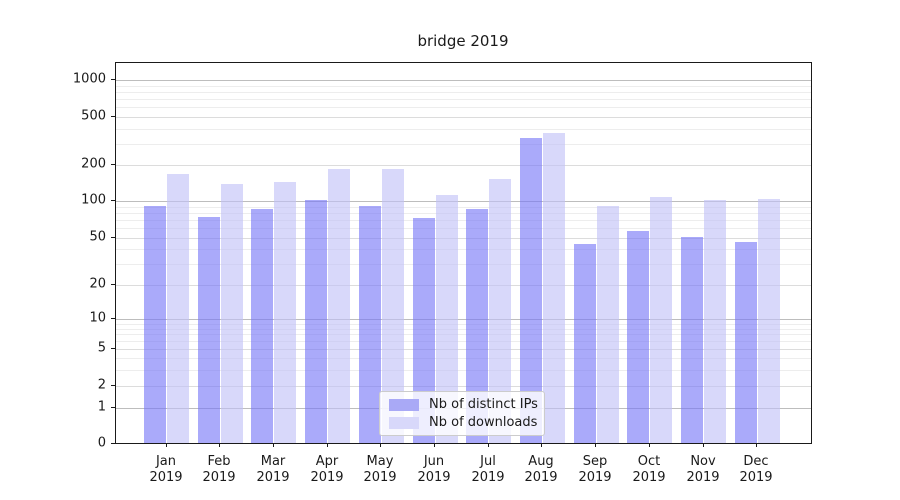 The width and height of the screenshot is (900, 500). I want to click on y-tick-label: 0, so click(101, 443).